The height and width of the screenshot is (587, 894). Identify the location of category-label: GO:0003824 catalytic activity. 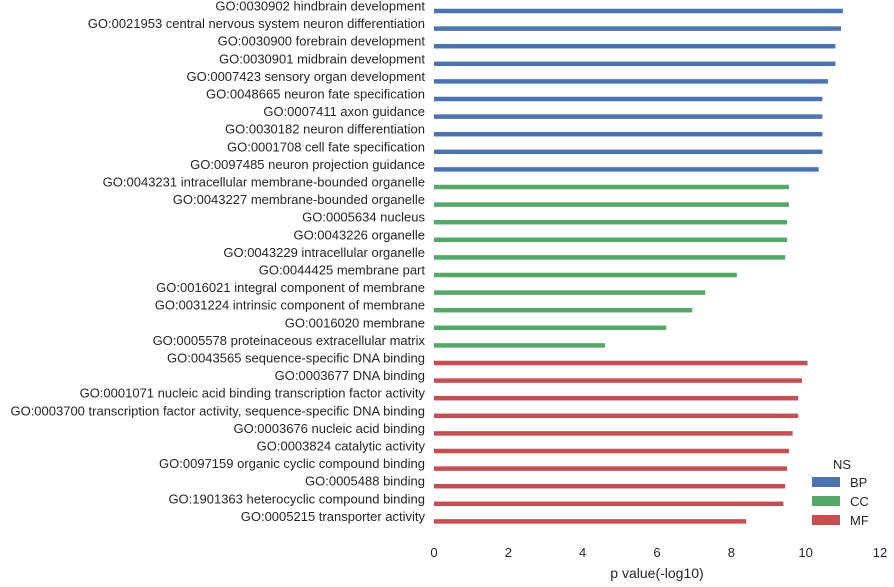
(341, 446).